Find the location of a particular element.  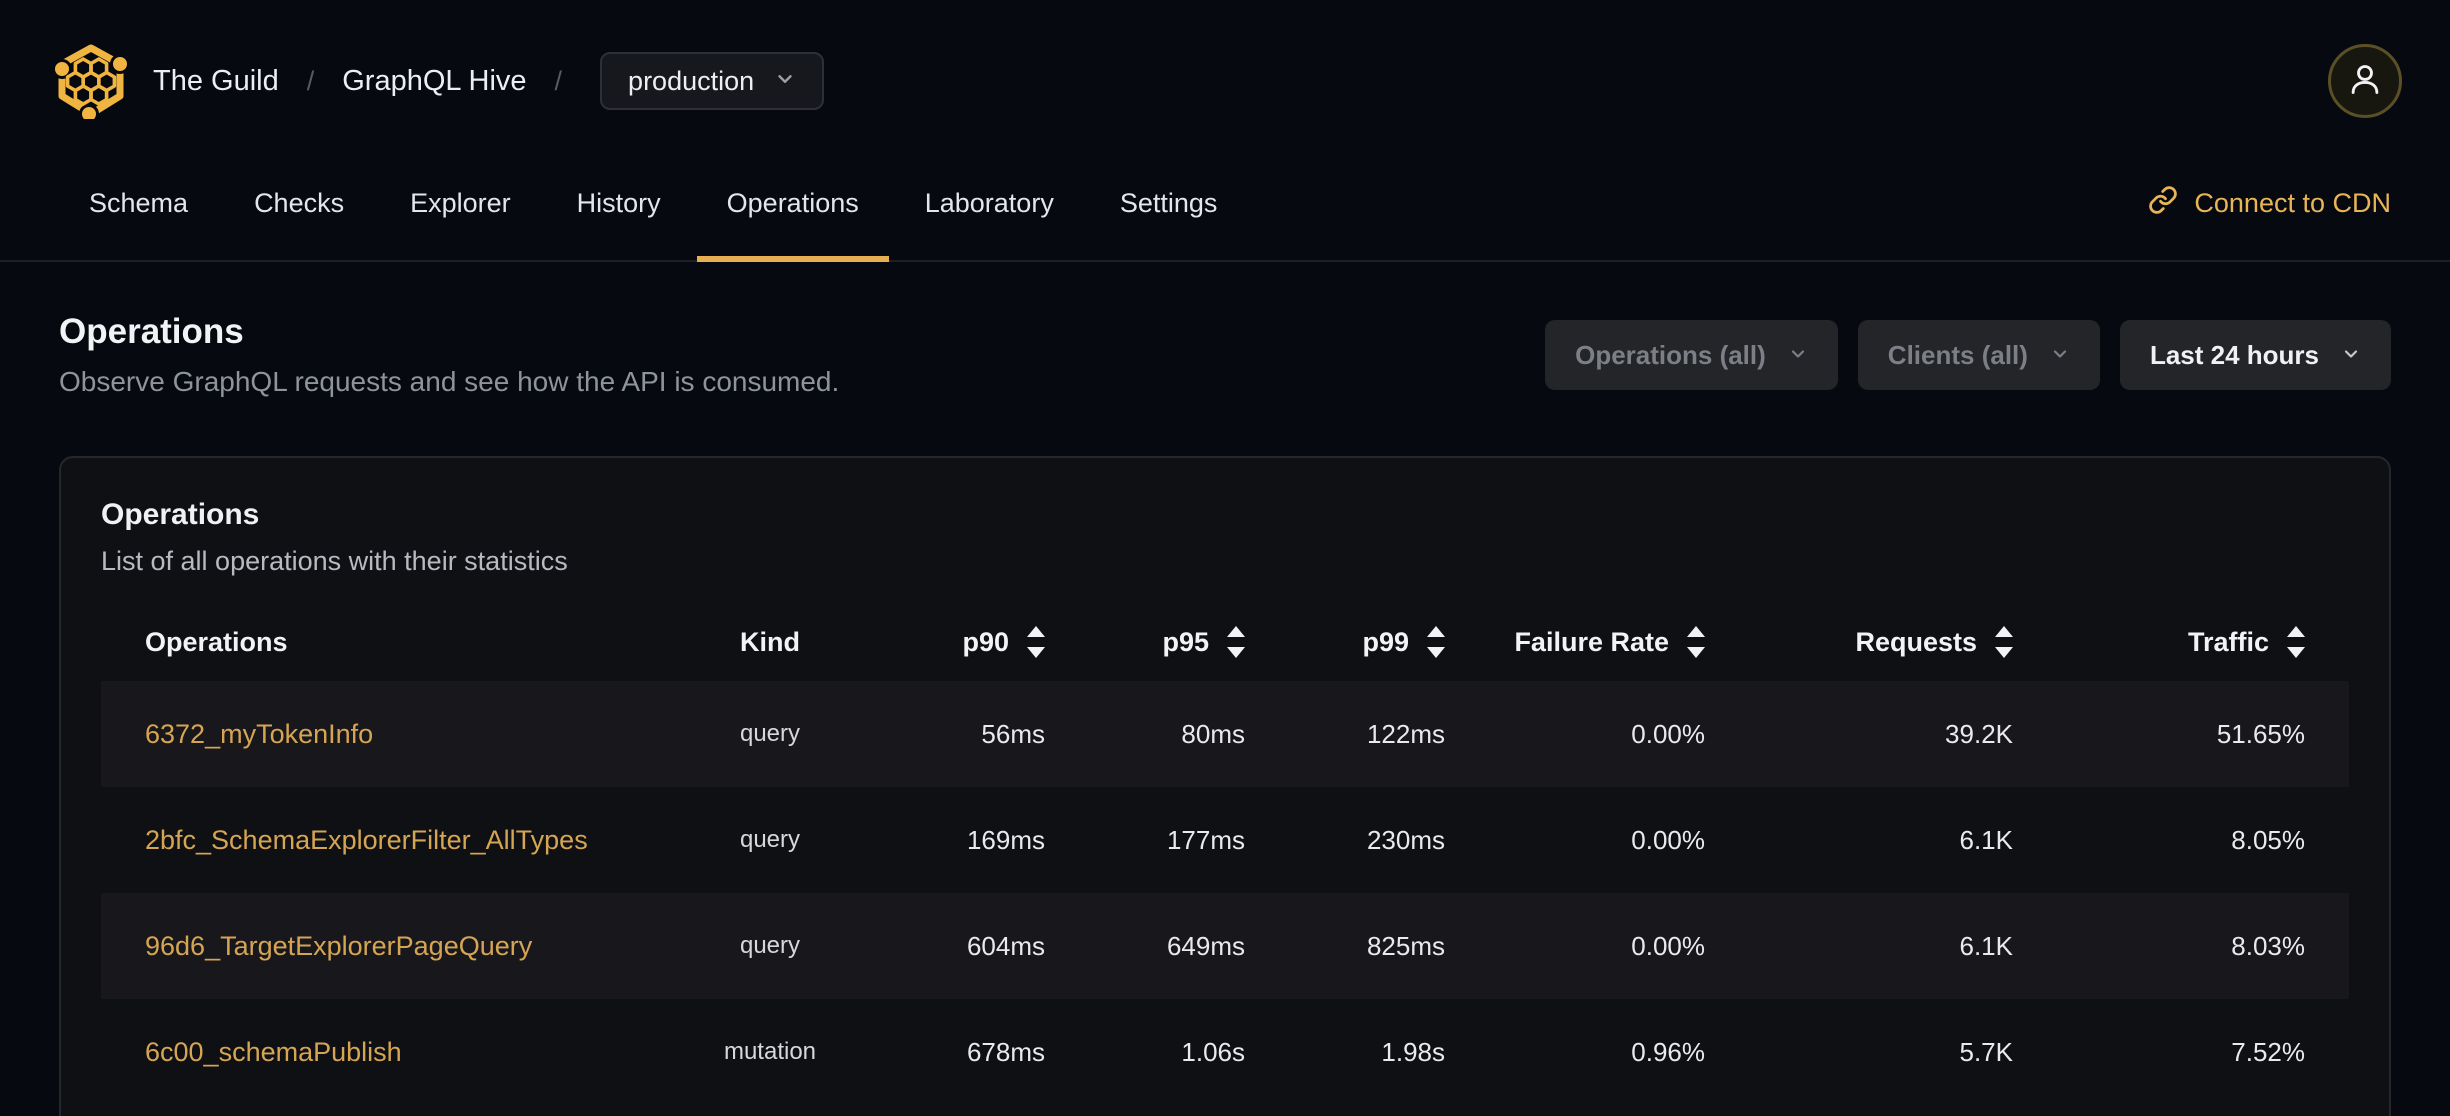

breadcrumb: The Guild / GraphQL Hive / production is located at coordinates (489, 81).